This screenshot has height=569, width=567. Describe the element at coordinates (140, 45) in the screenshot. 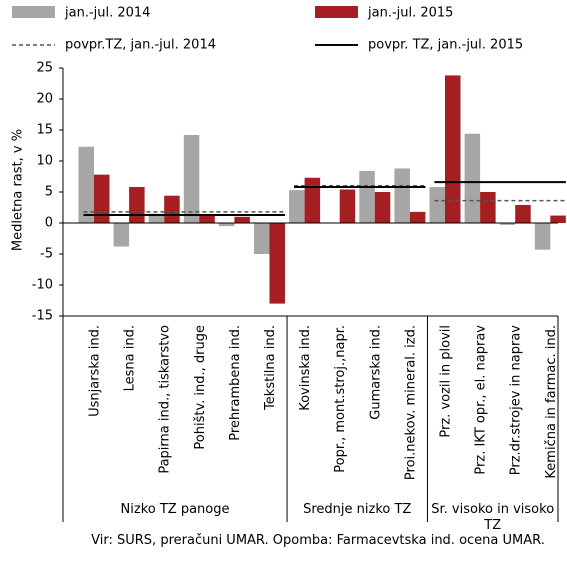

I see `legend-label: povpr.TZ, jan.-jul. 2014` at that location.